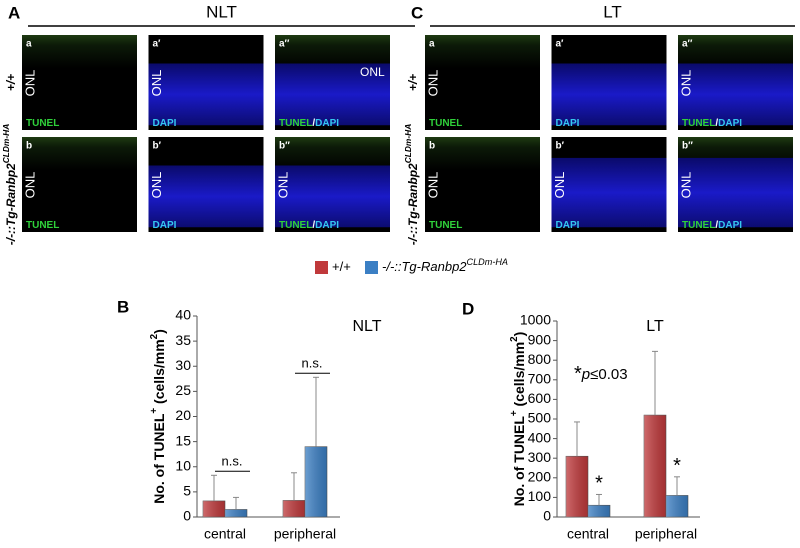  I want to click on y-tick-label: 400, so click(540, 437).